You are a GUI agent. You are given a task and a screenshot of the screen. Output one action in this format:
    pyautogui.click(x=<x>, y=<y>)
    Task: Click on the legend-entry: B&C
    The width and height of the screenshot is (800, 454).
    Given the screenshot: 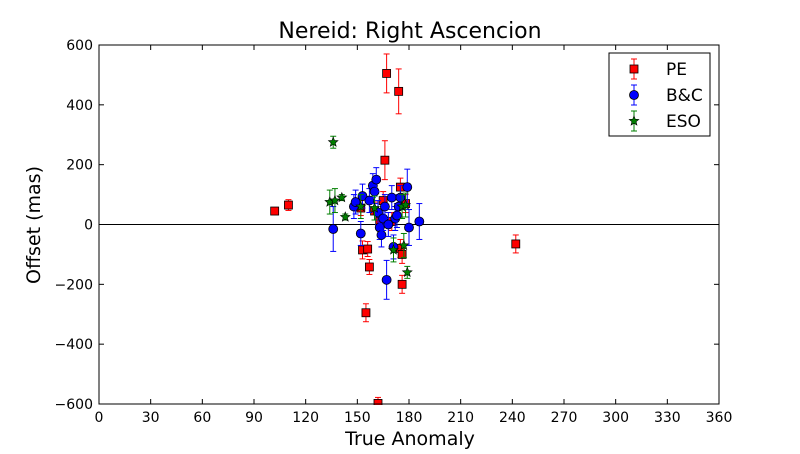 What is the action you would take?
    pyautogui.click(x=666, y=95)
    